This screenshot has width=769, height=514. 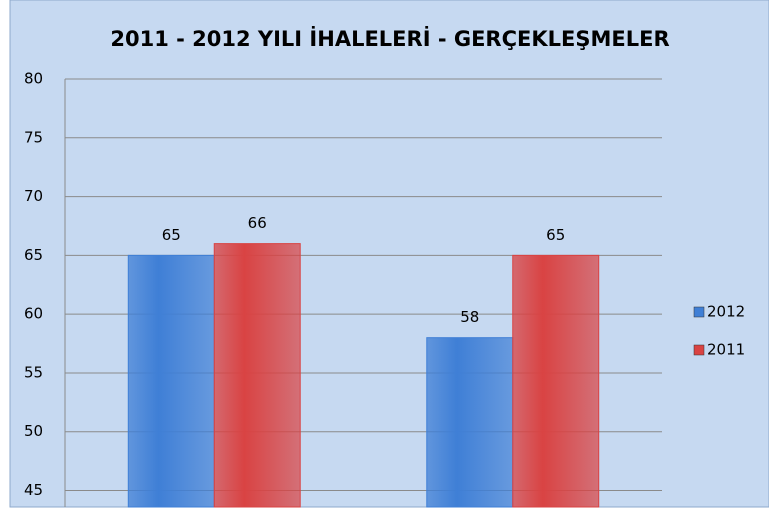 What do you see at coordinates (469, 317) in the screenshot?
I see `data-label: 58` at bounding box center [469, 317].